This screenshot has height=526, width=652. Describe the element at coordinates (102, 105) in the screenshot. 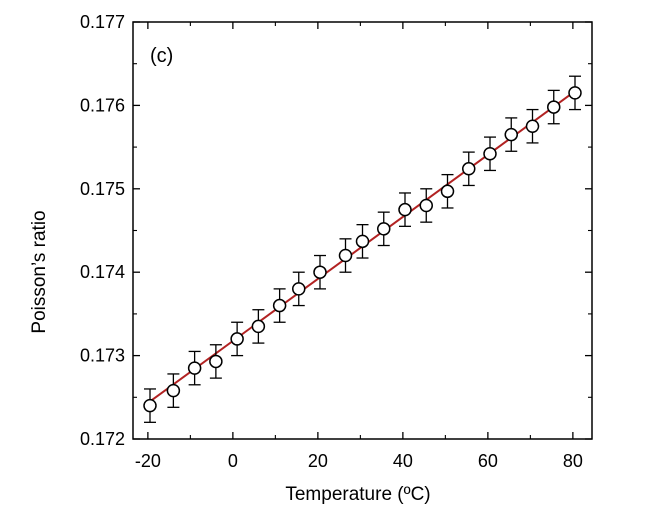

I see `y-tick-label: 0.176` at that location.